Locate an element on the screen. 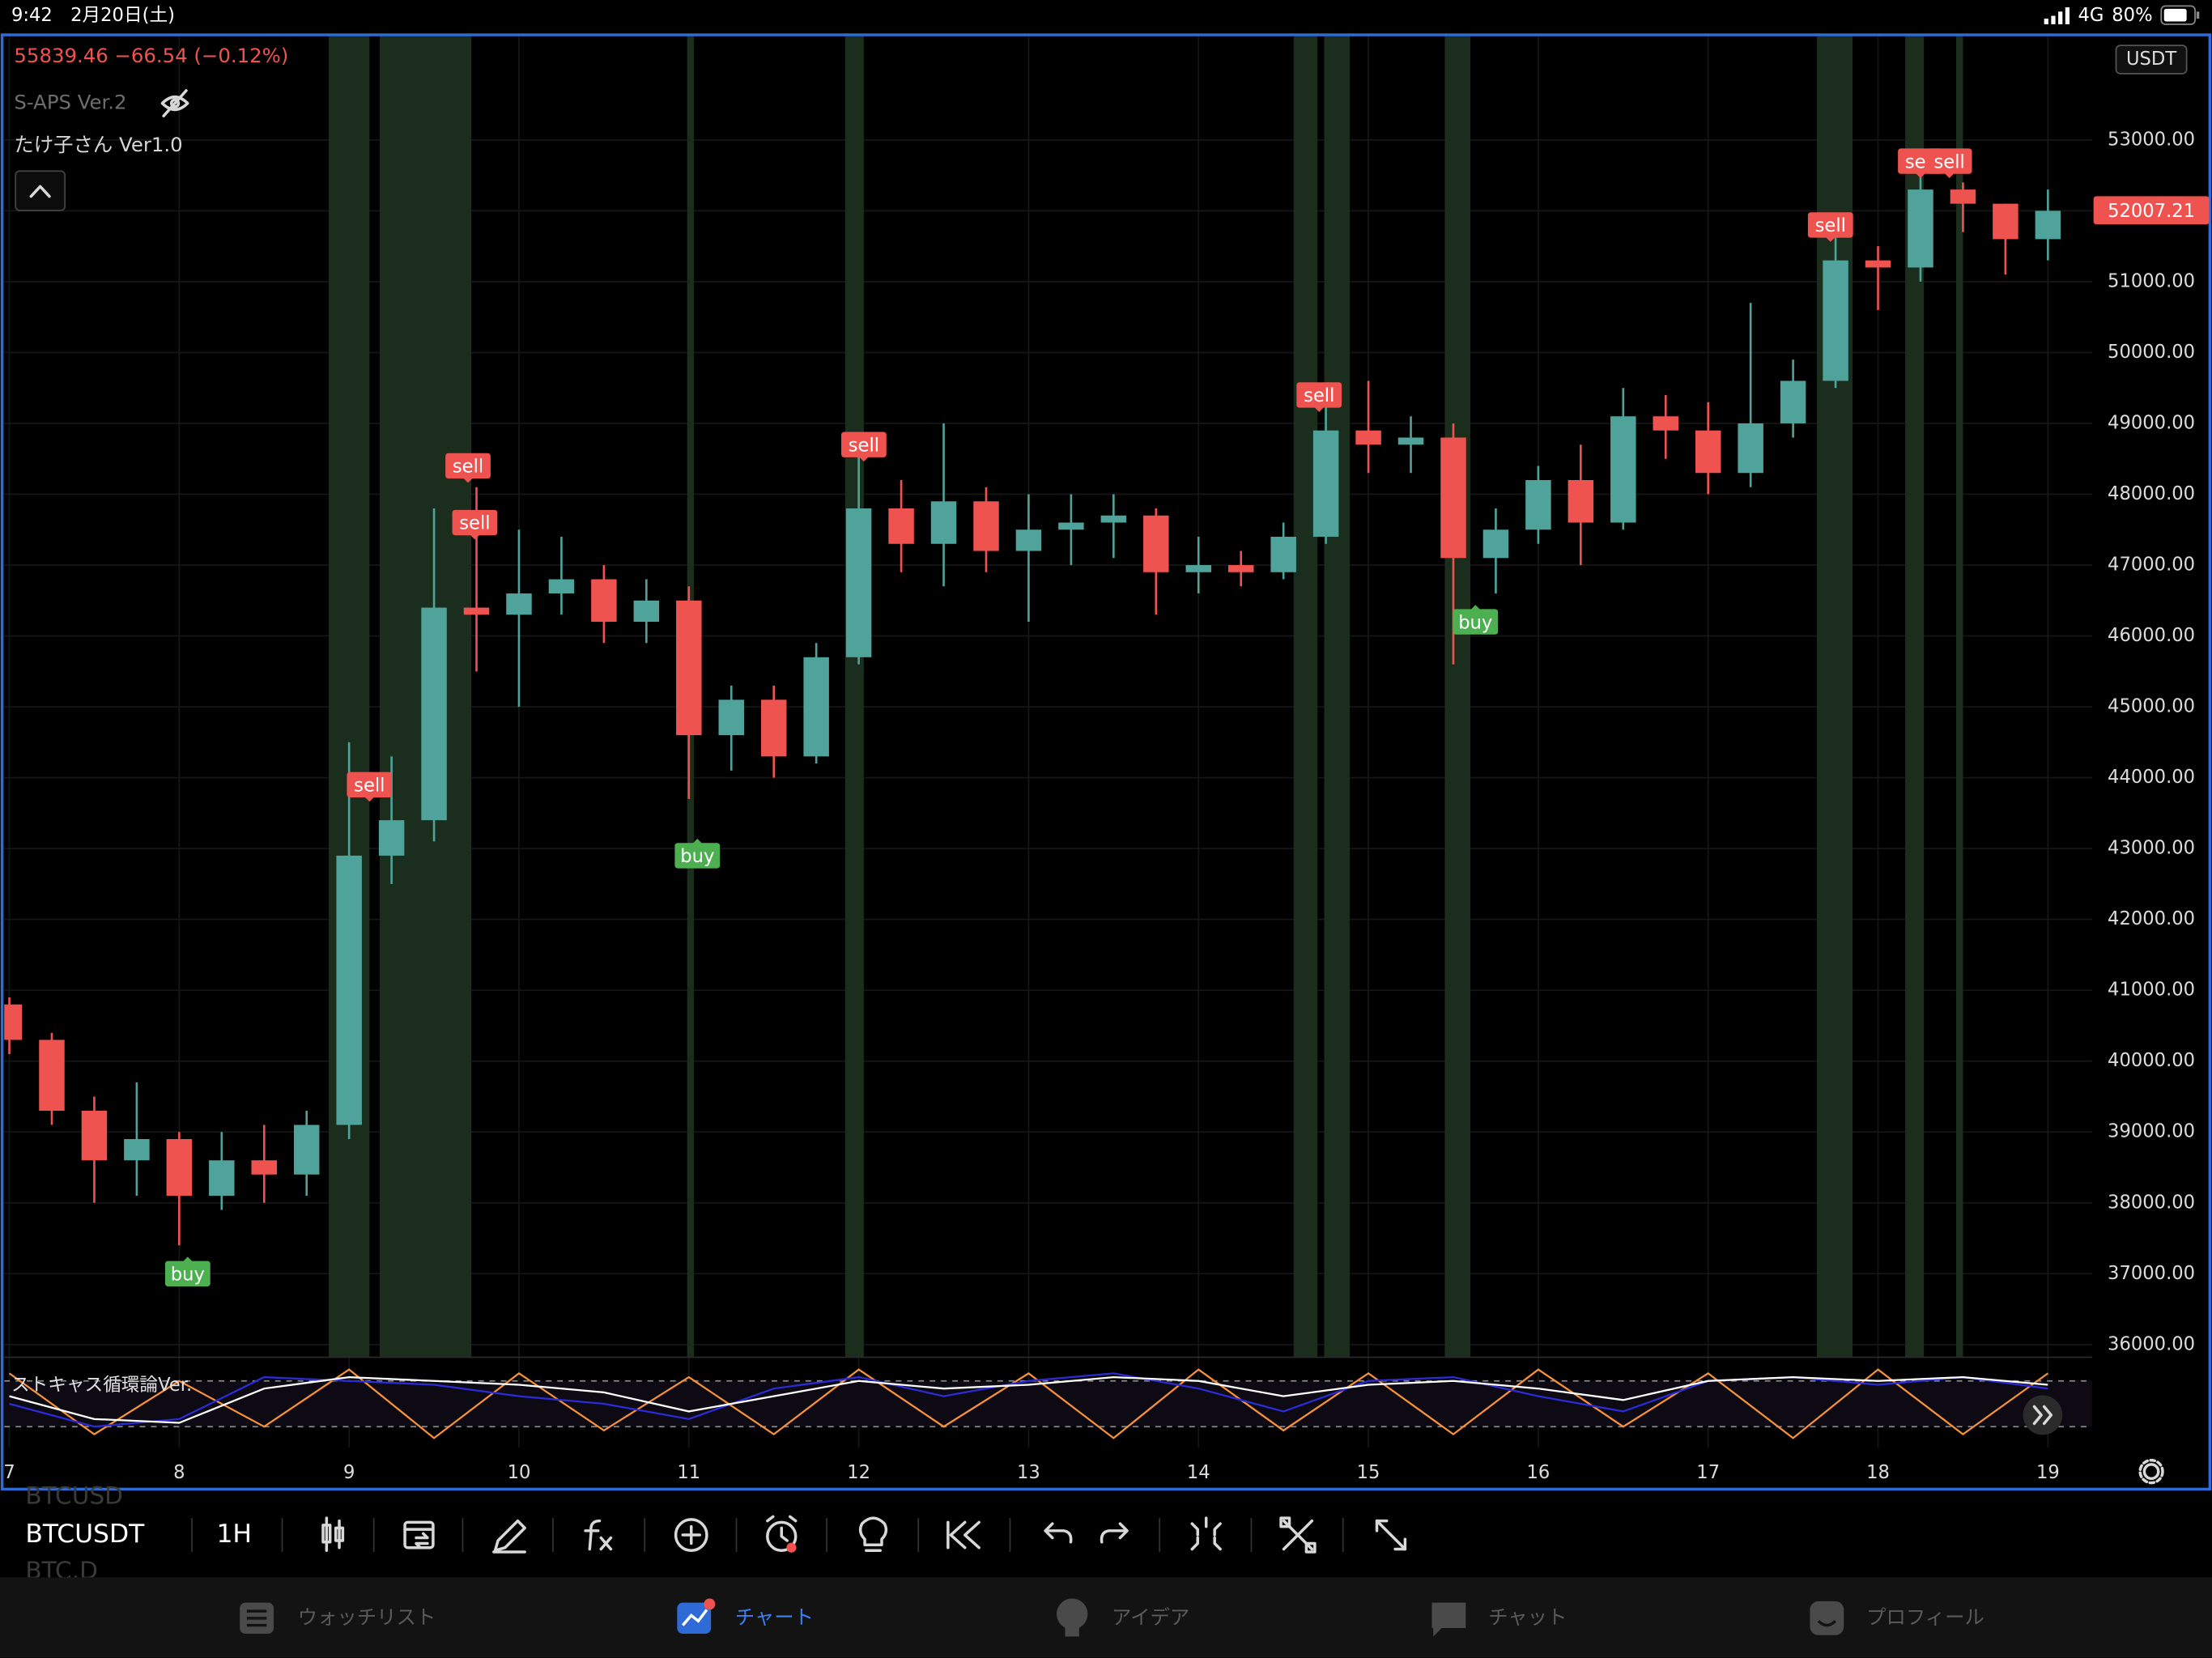  tab-label: チャット is located at coordinates (1528, 1617).